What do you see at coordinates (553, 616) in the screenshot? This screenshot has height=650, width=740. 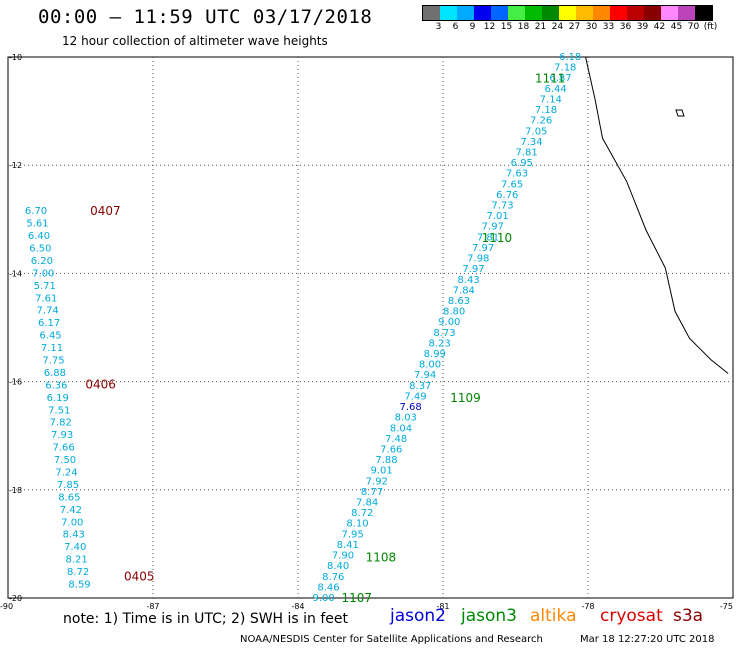 I see `legend-altika: altika` at bounding box center [553, 616].